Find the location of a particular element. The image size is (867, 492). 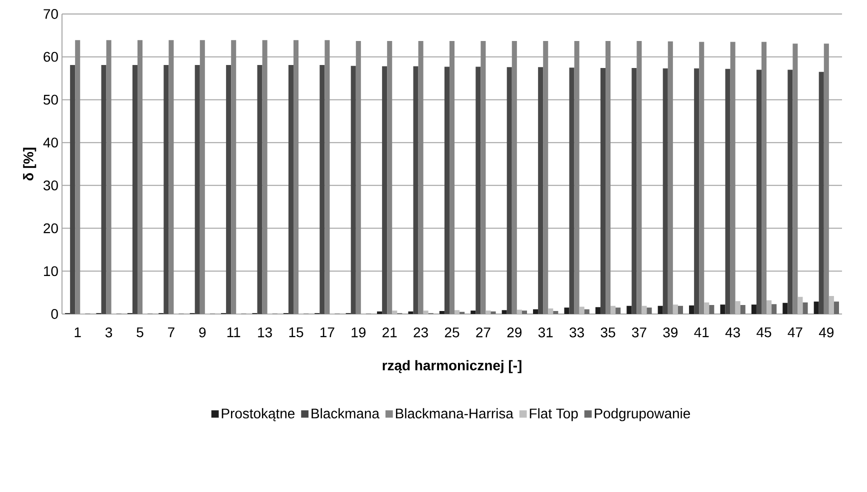

x-tick-label: 19 is located at coordinates (359, 332).